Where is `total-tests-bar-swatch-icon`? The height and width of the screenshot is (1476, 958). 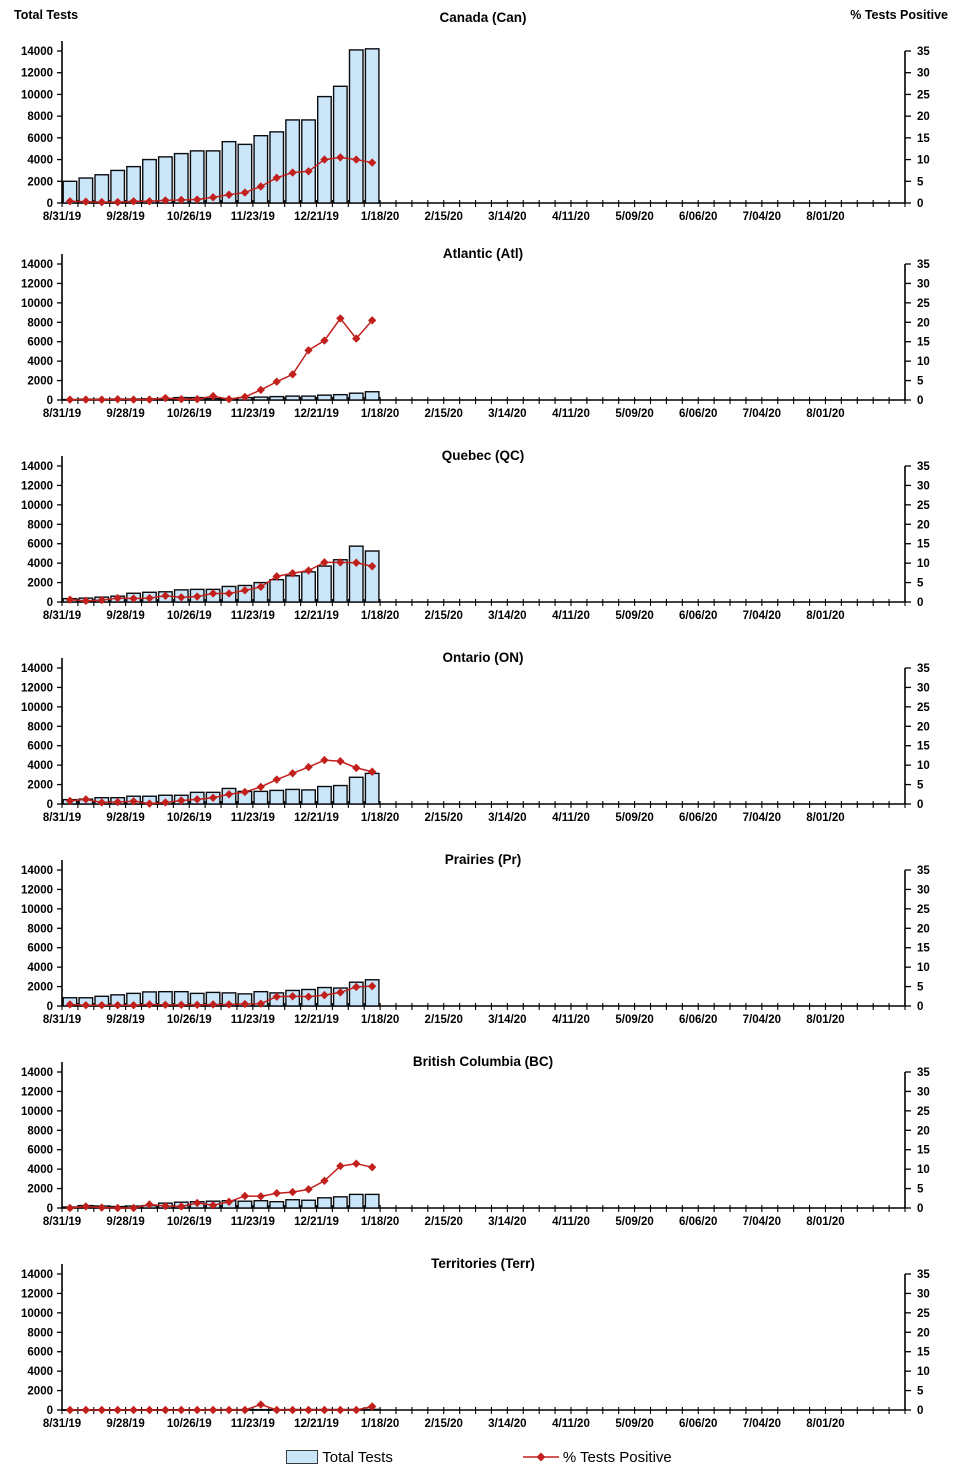
total-tests-bar-swatch-icon is located at coordinates (302, 1457).